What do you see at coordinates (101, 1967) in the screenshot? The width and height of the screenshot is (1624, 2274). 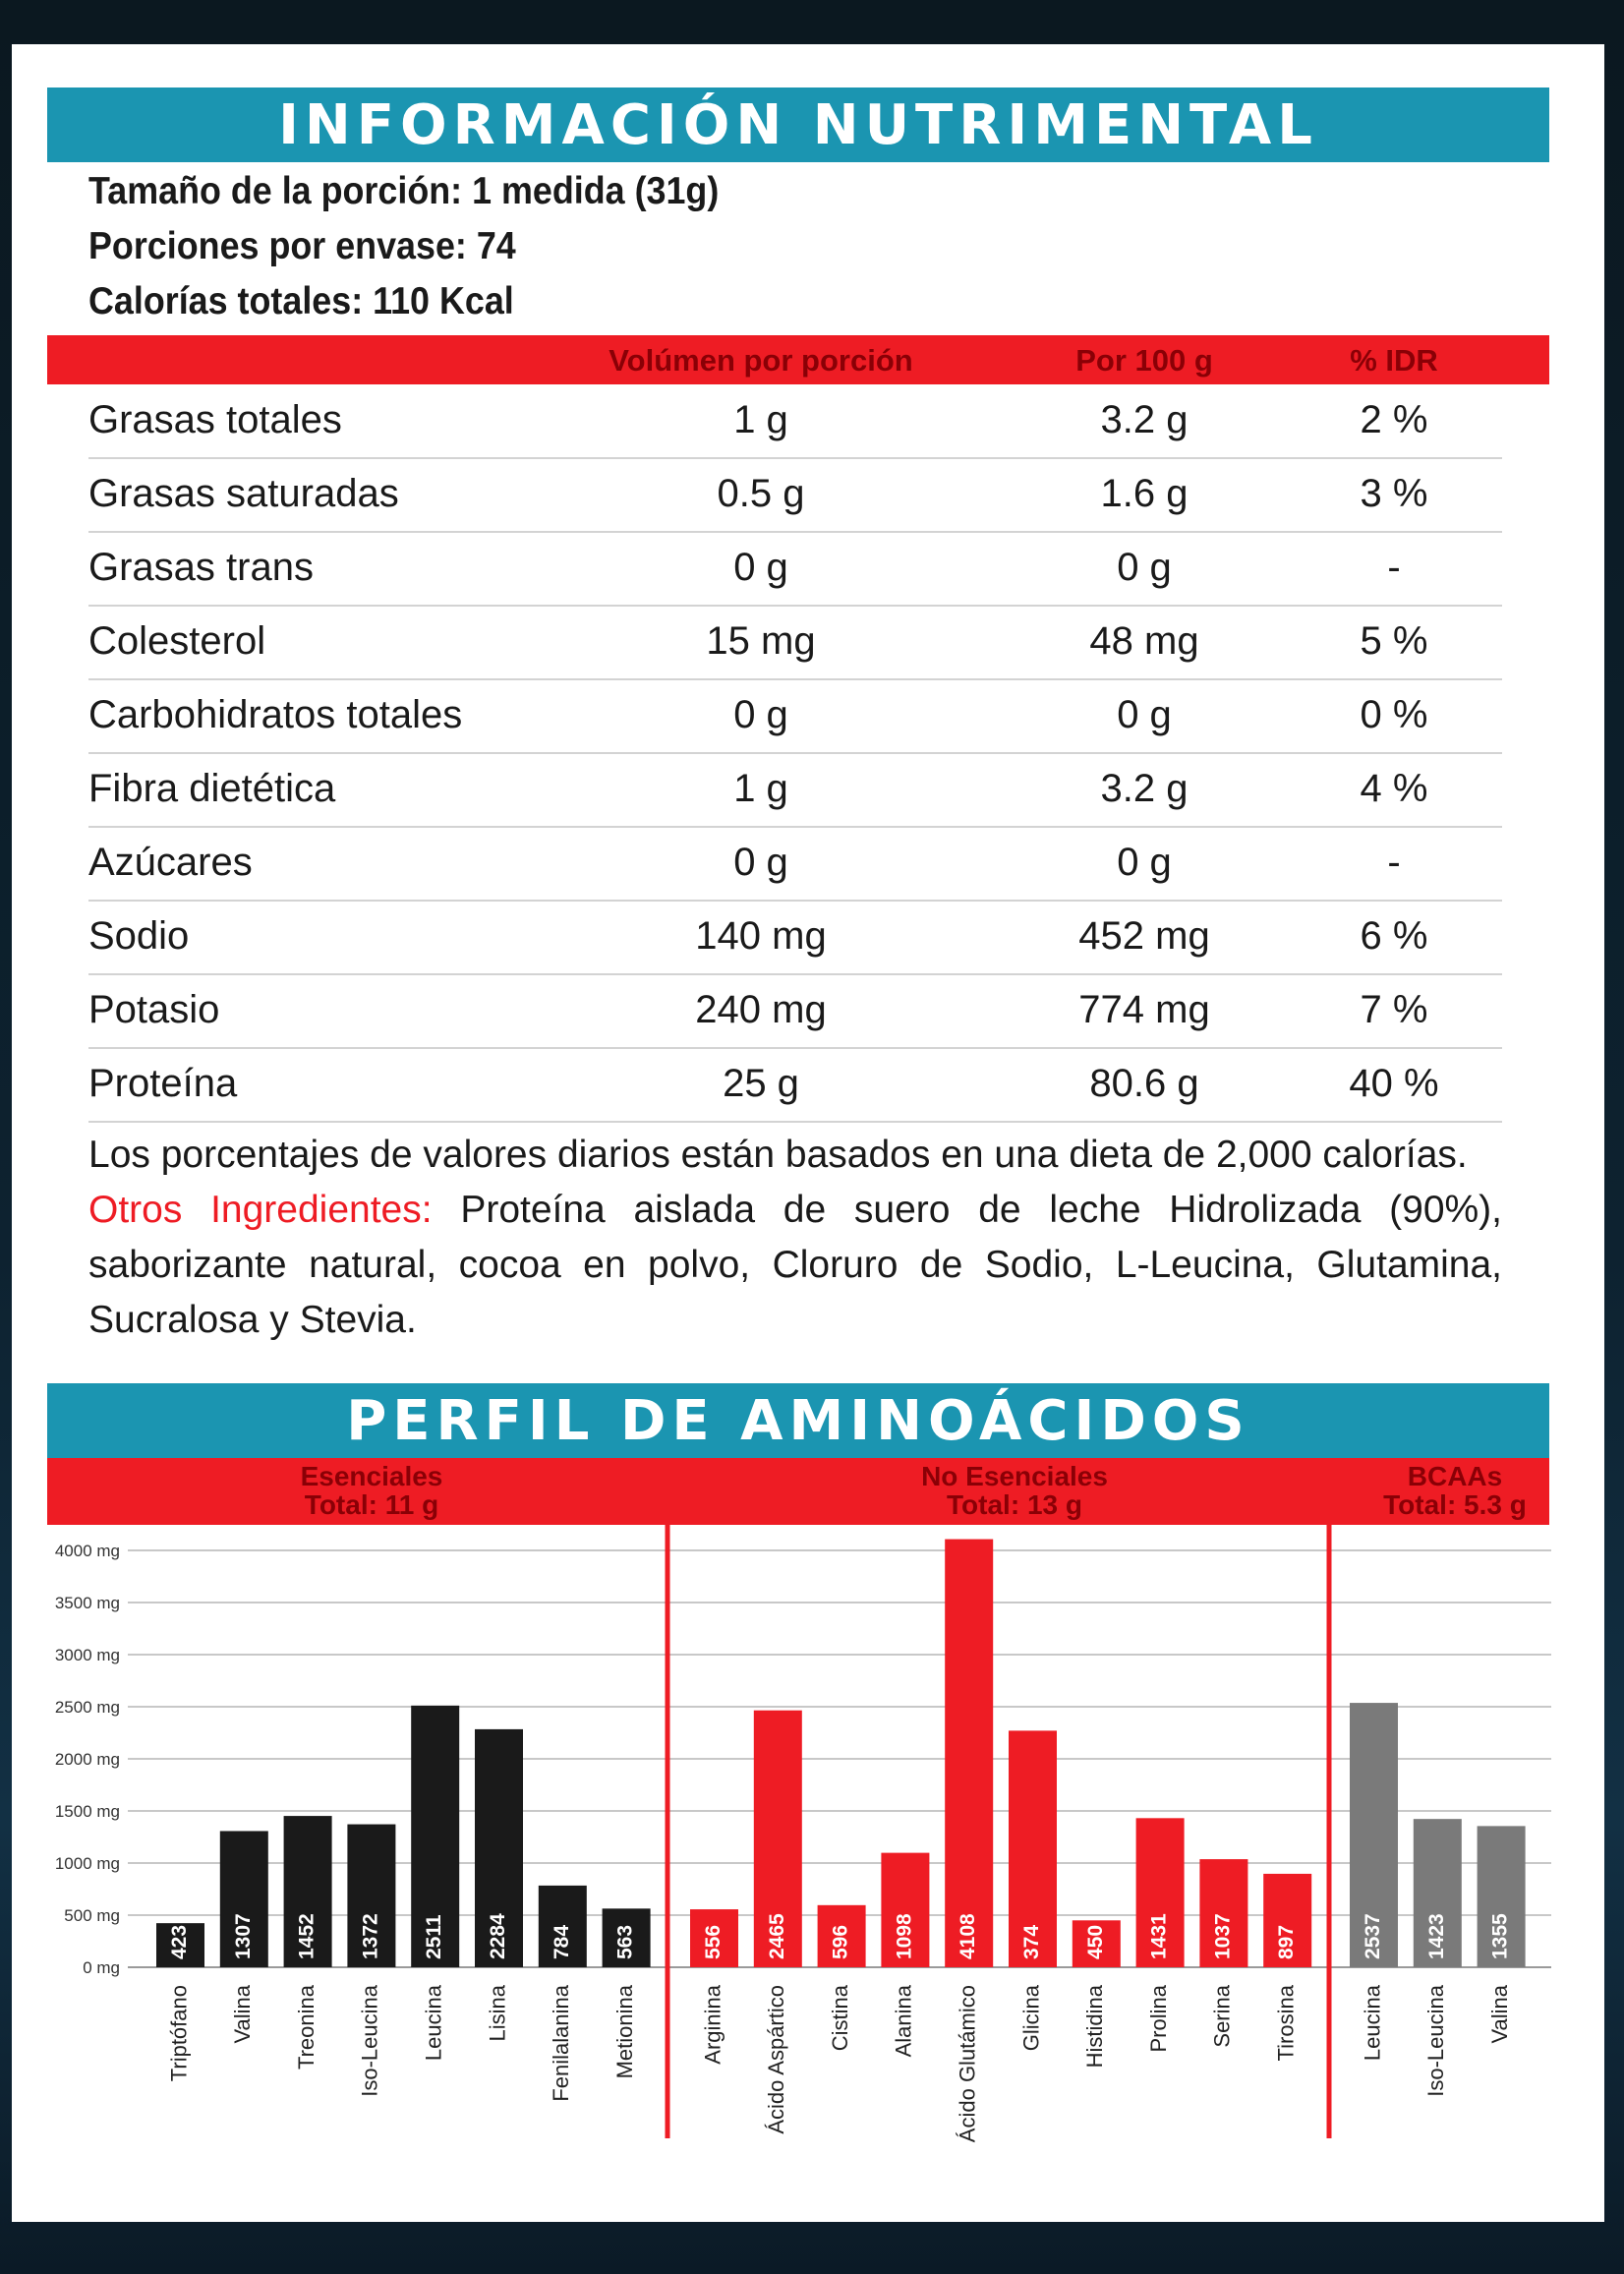 I see `y-tick-label: 0 mg` at bounding box center [101, 1967].